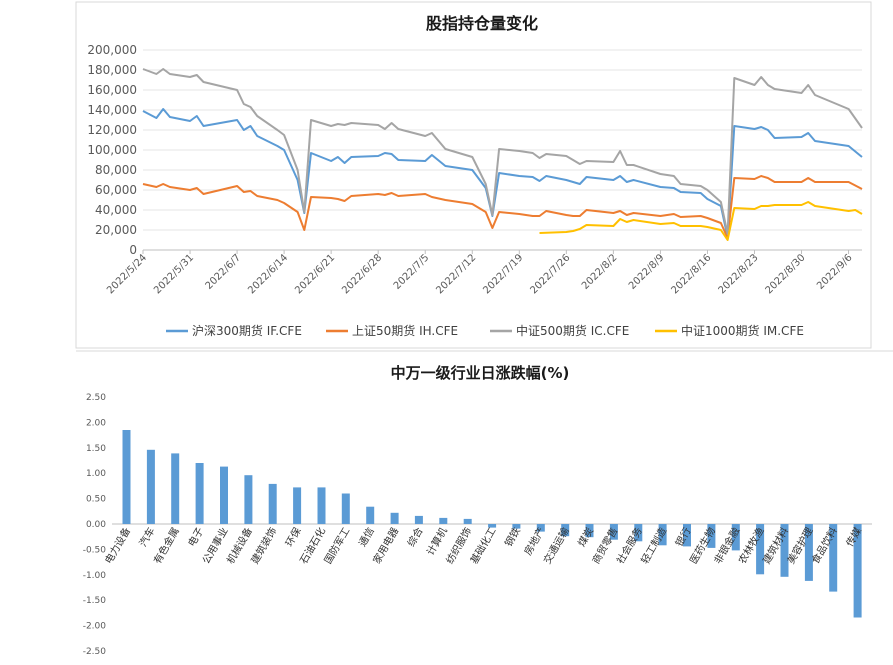 The height and width of the screenshot is (665, 893). What do you see at coordinates (133, 250) in the screenshot?
I see `y-tick-label: 0` at bounding box center [133, 250].